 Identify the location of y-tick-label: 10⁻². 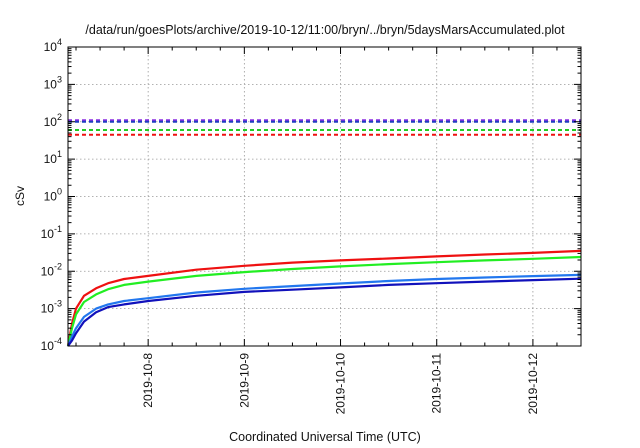
(51, 269).